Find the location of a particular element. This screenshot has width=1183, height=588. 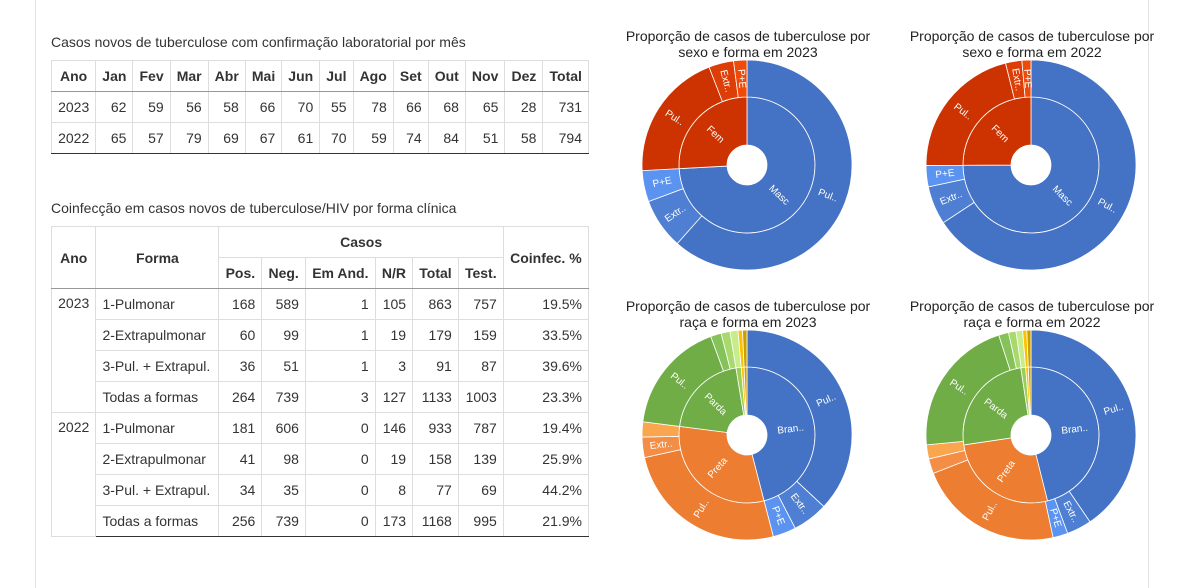

value-cell: 739 is located at coordinates (283, 521).